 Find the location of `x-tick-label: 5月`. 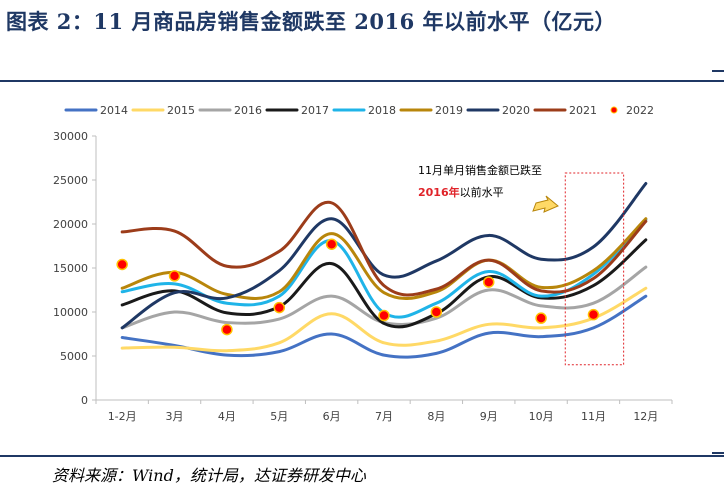

x-tick-label: 5月 is located at coordinates (279, 416).